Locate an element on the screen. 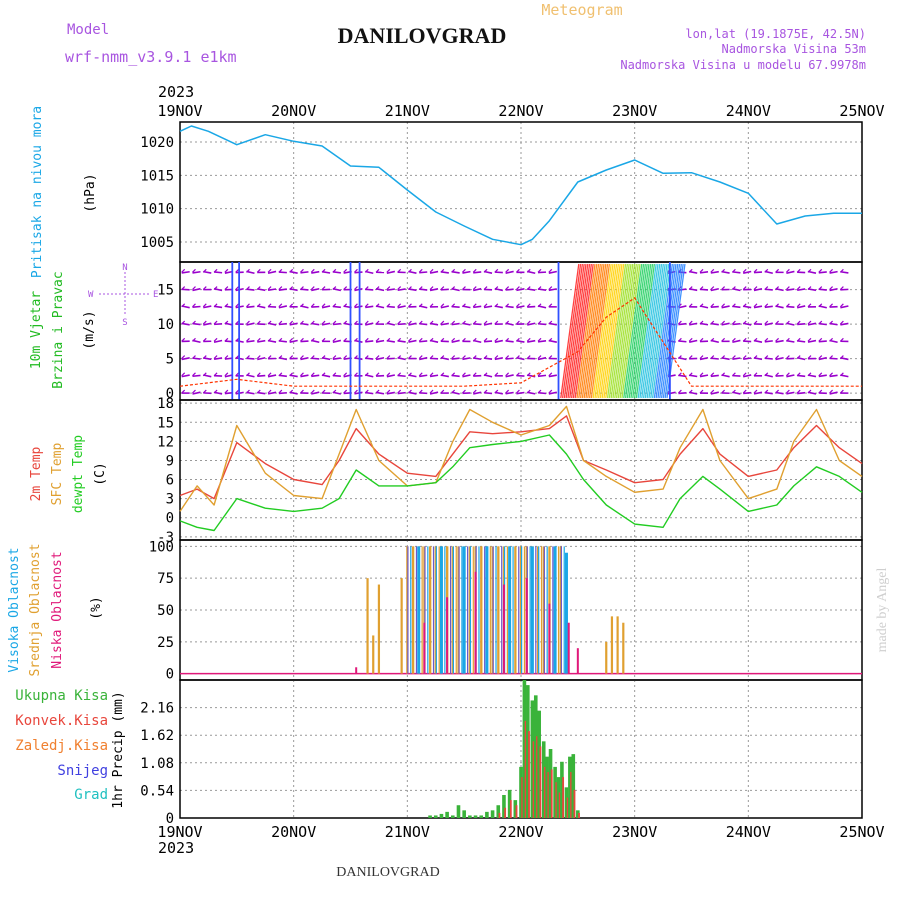  bottom-x-tick-label: 23NOV is located at coordinates (634, 832).